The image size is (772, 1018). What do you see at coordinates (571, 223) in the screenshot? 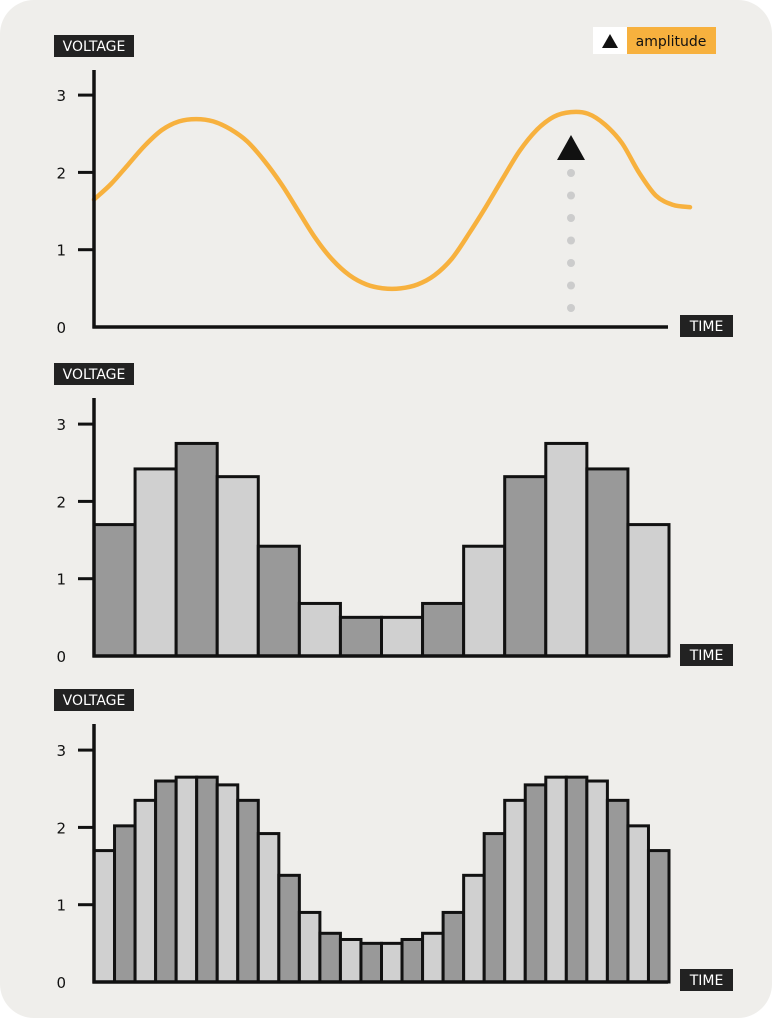
I see `amplitude-marker` at bounding box center [571, 223].